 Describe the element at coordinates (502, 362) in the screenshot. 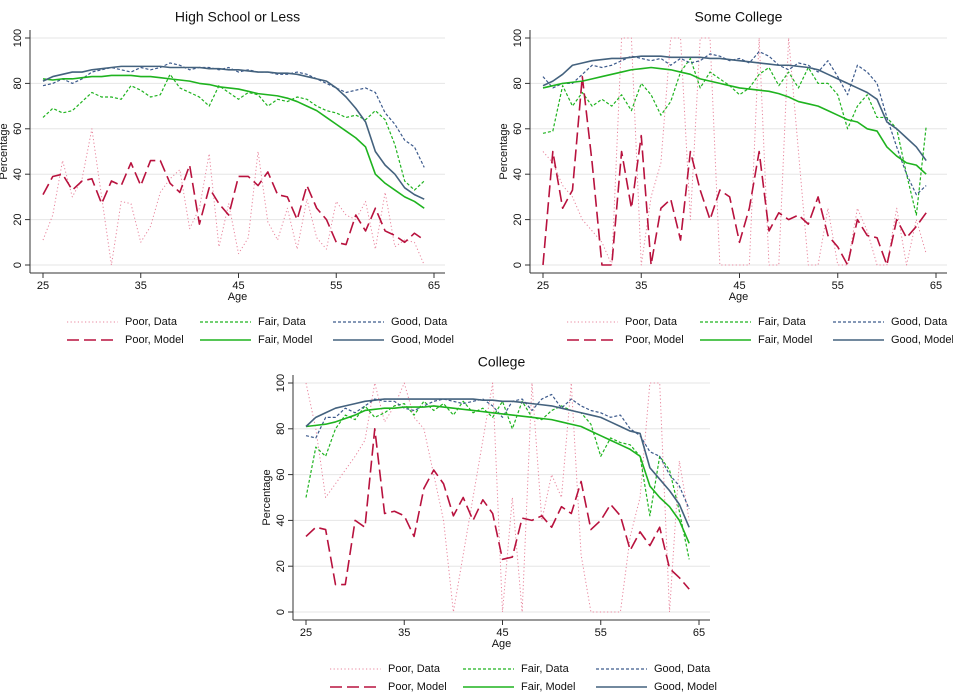

I see `chart-title: College` at that location.